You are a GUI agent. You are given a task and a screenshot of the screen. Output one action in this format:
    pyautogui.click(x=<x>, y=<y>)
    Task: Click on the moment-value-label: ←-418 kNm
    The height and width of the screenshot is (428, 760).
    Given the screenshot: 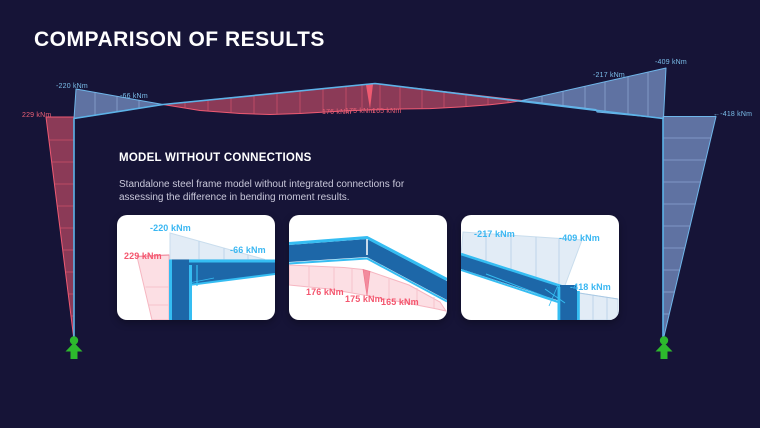 What is the action you would take?
    pyautogui.click(x=733, y=114)
    